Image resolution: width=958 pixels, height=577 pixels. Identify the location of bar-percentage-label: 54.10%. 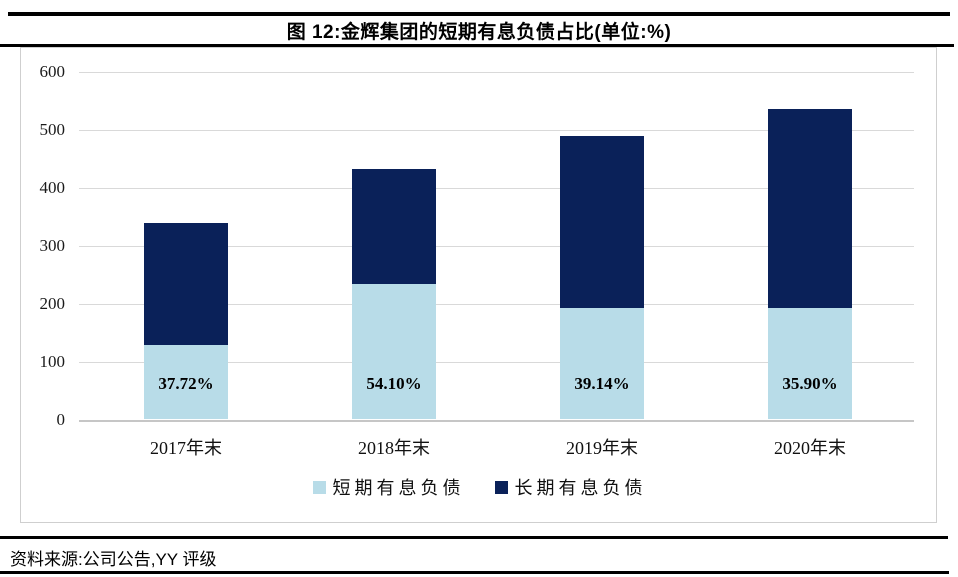
(394, 383).